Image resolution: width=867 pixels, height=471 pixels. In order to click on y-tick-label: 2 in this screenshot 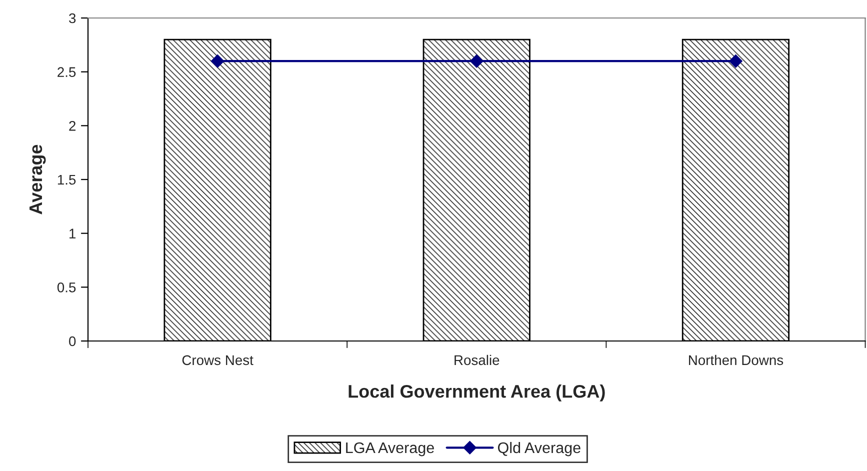, I will do `click(72, 126)`.